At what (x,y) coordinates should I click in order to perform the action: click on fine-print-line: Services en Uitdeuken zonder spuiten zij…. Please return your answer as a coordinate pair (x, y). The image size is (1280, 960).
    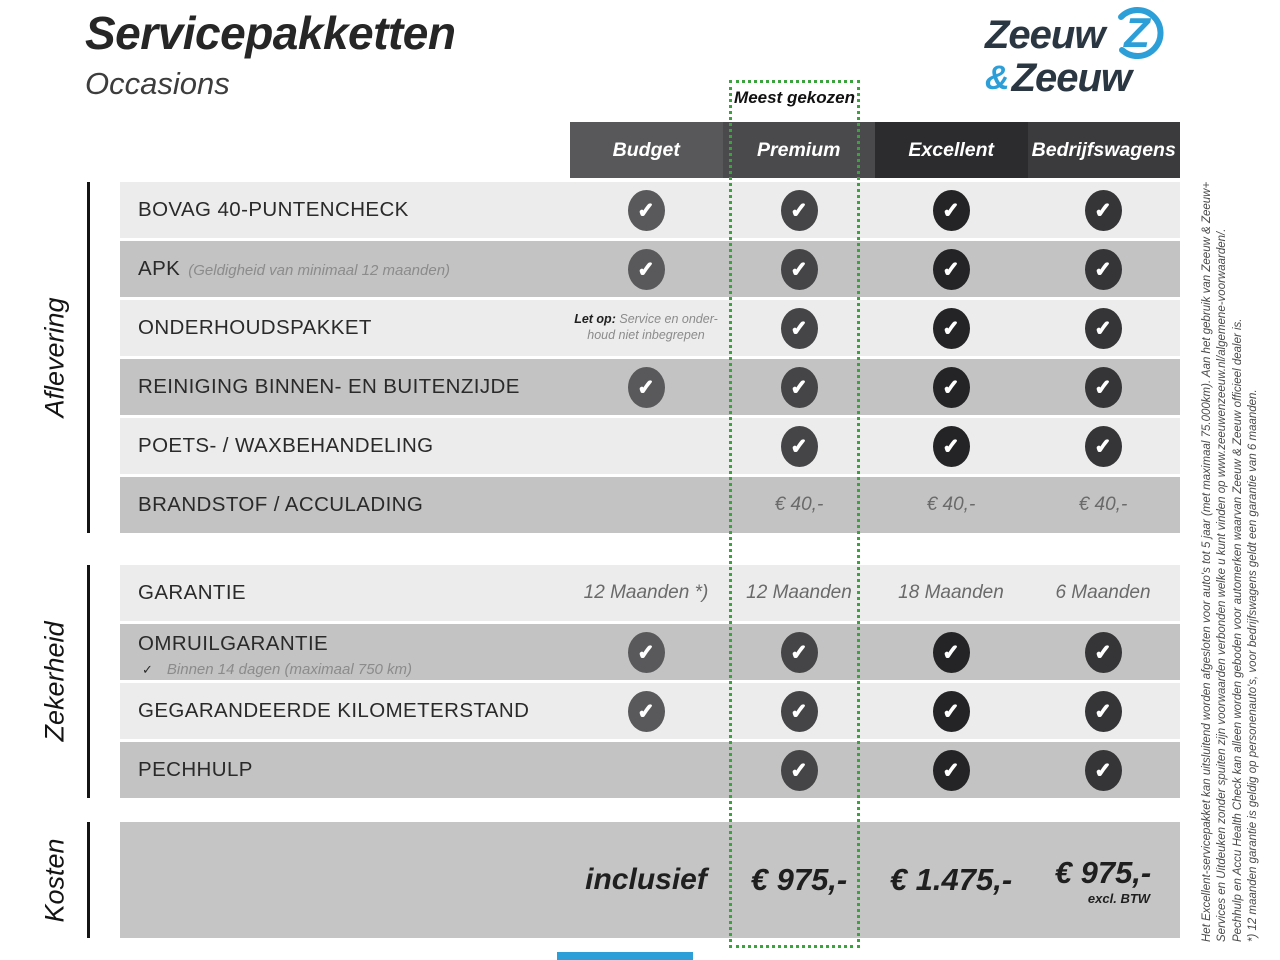
    Looking at the image, I should click on (1222, 585).